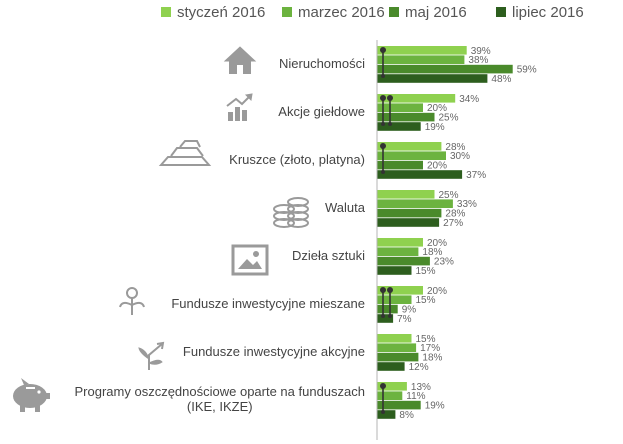 The height and width of the screenshot is (444, 623). I want to click on category-label-line: Fundusze inwestycyjne mieszane, so click(268, 303).